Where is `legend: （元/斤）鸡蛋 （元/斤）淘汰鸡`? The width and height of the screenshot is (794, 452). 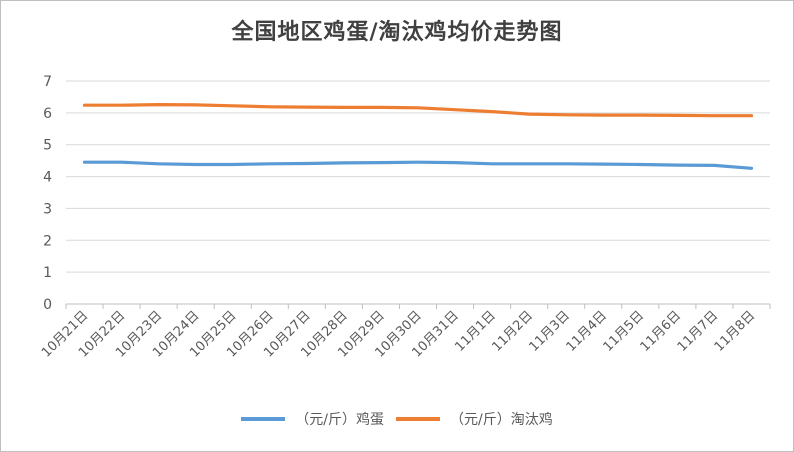
legend: （元/斤）鸡蛋 （元/斤）淘汰鸡 is located at coordinates (397, 419).